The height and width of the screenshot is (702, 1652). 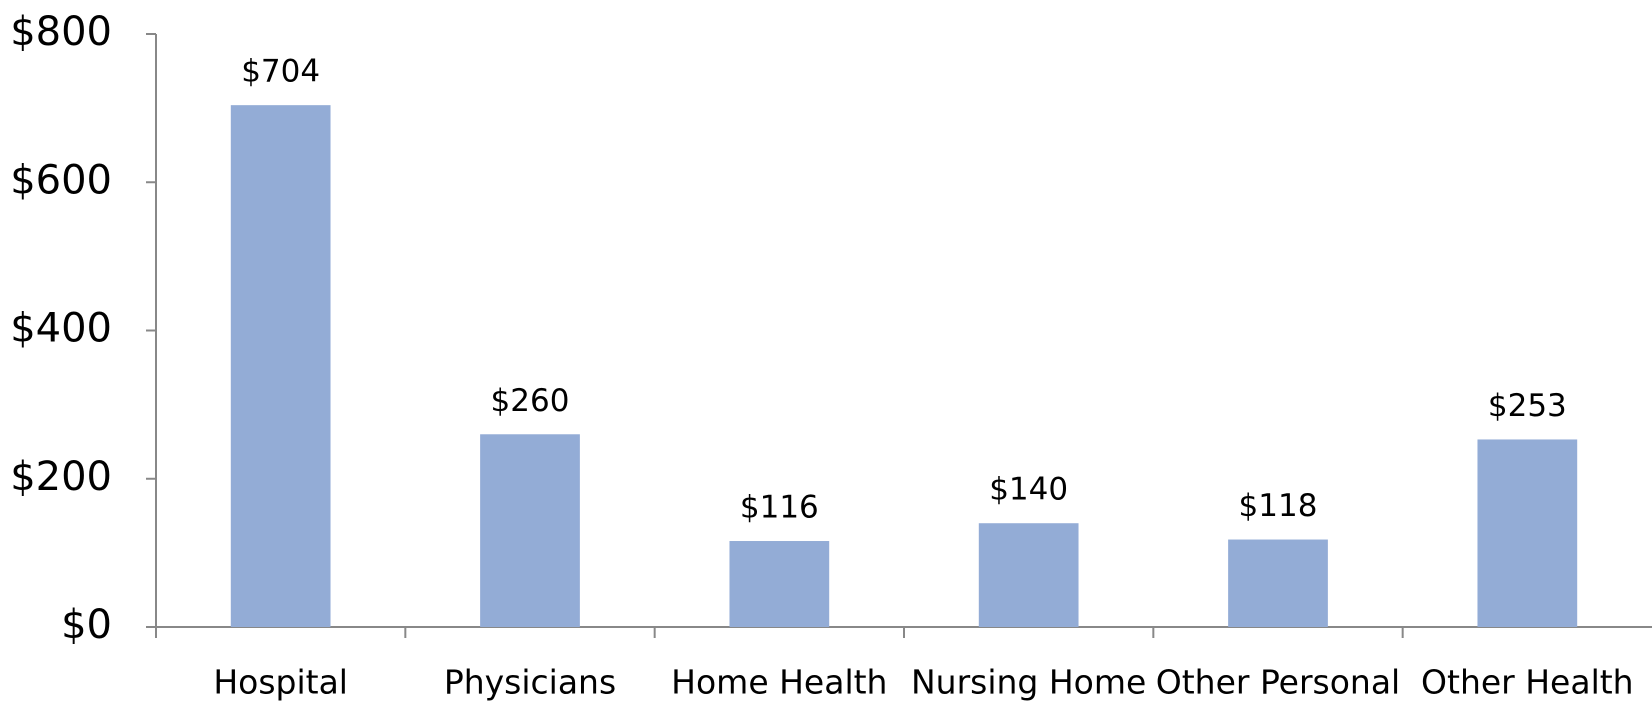 I want to click on value-label: $253, so click(x=1527, y=406).